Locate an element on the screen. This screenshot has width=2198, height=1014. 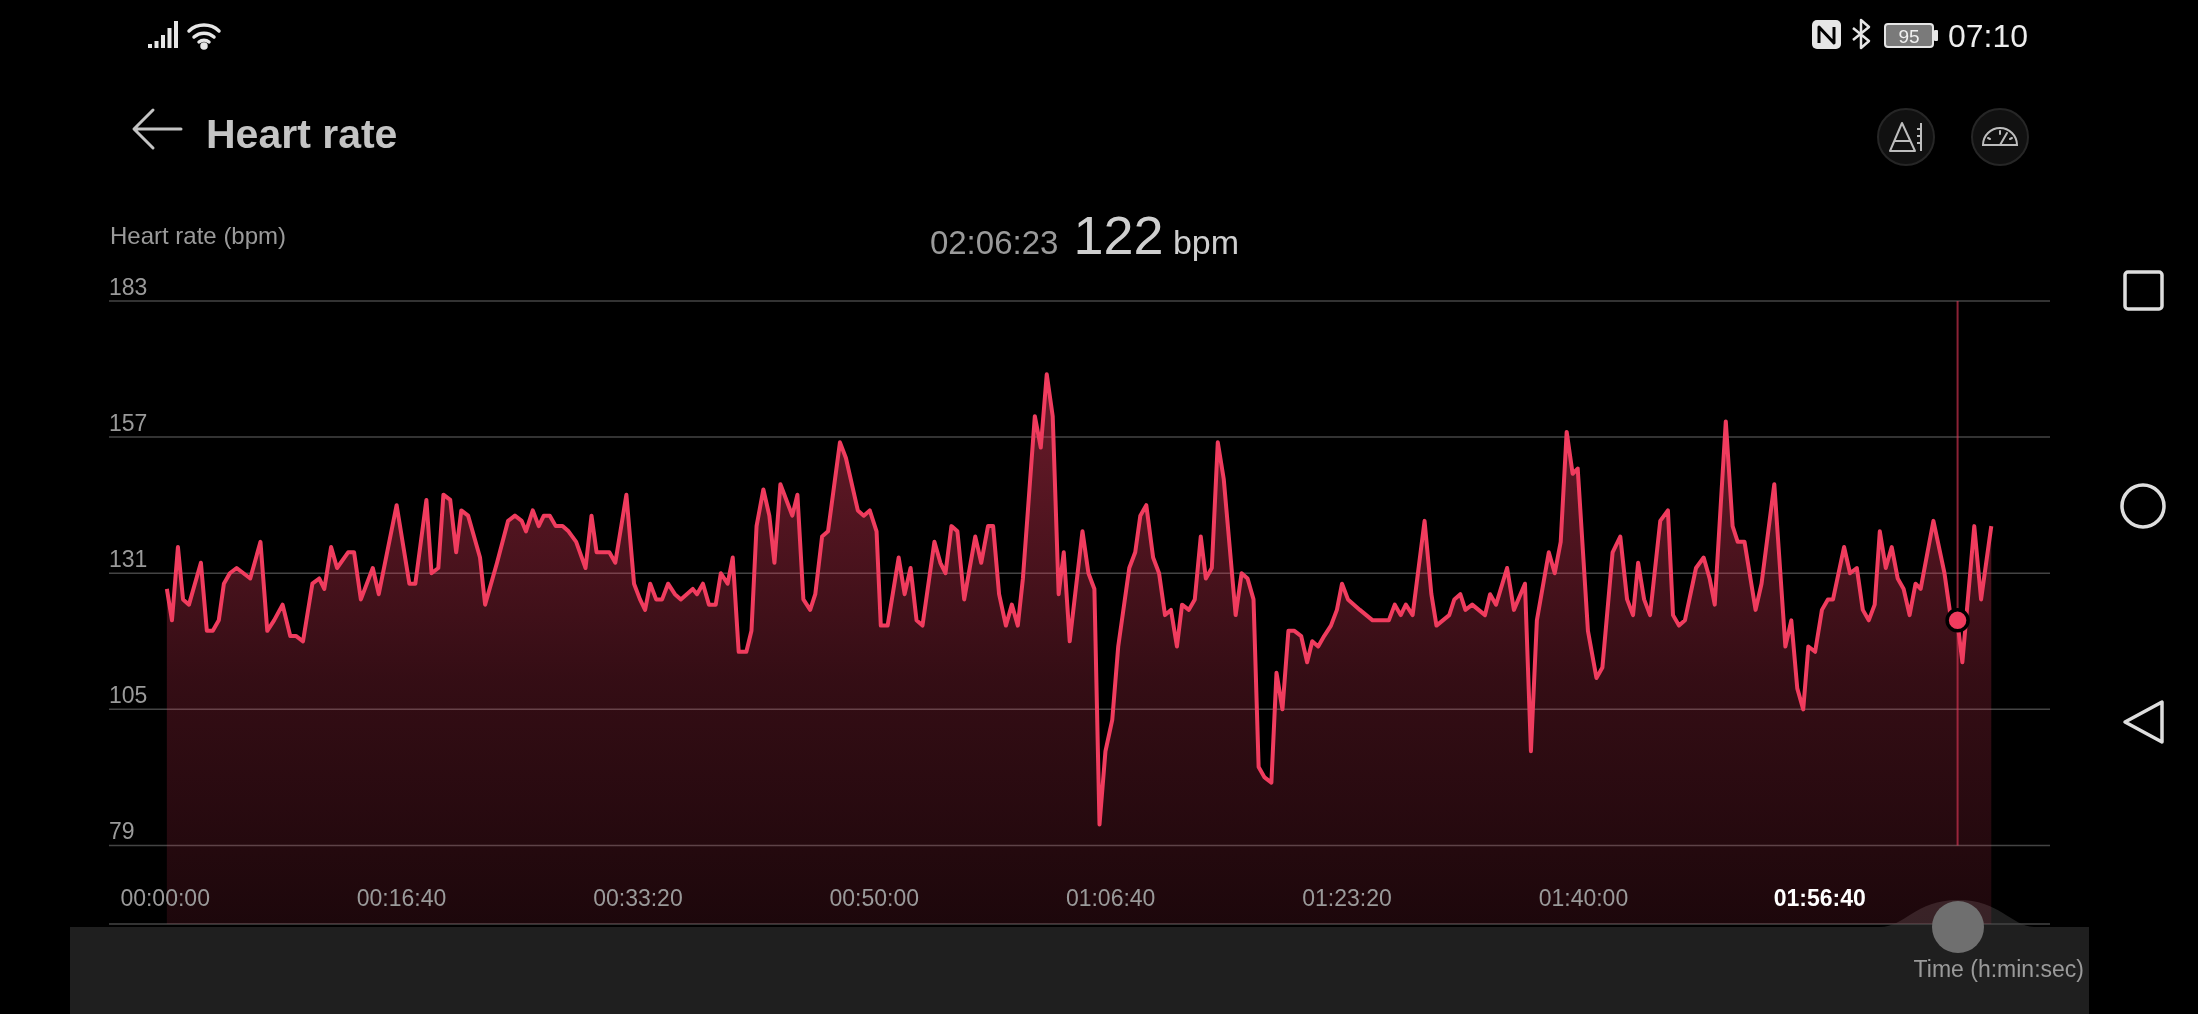
text: 07:10 is located at coordinates (1988, 36).